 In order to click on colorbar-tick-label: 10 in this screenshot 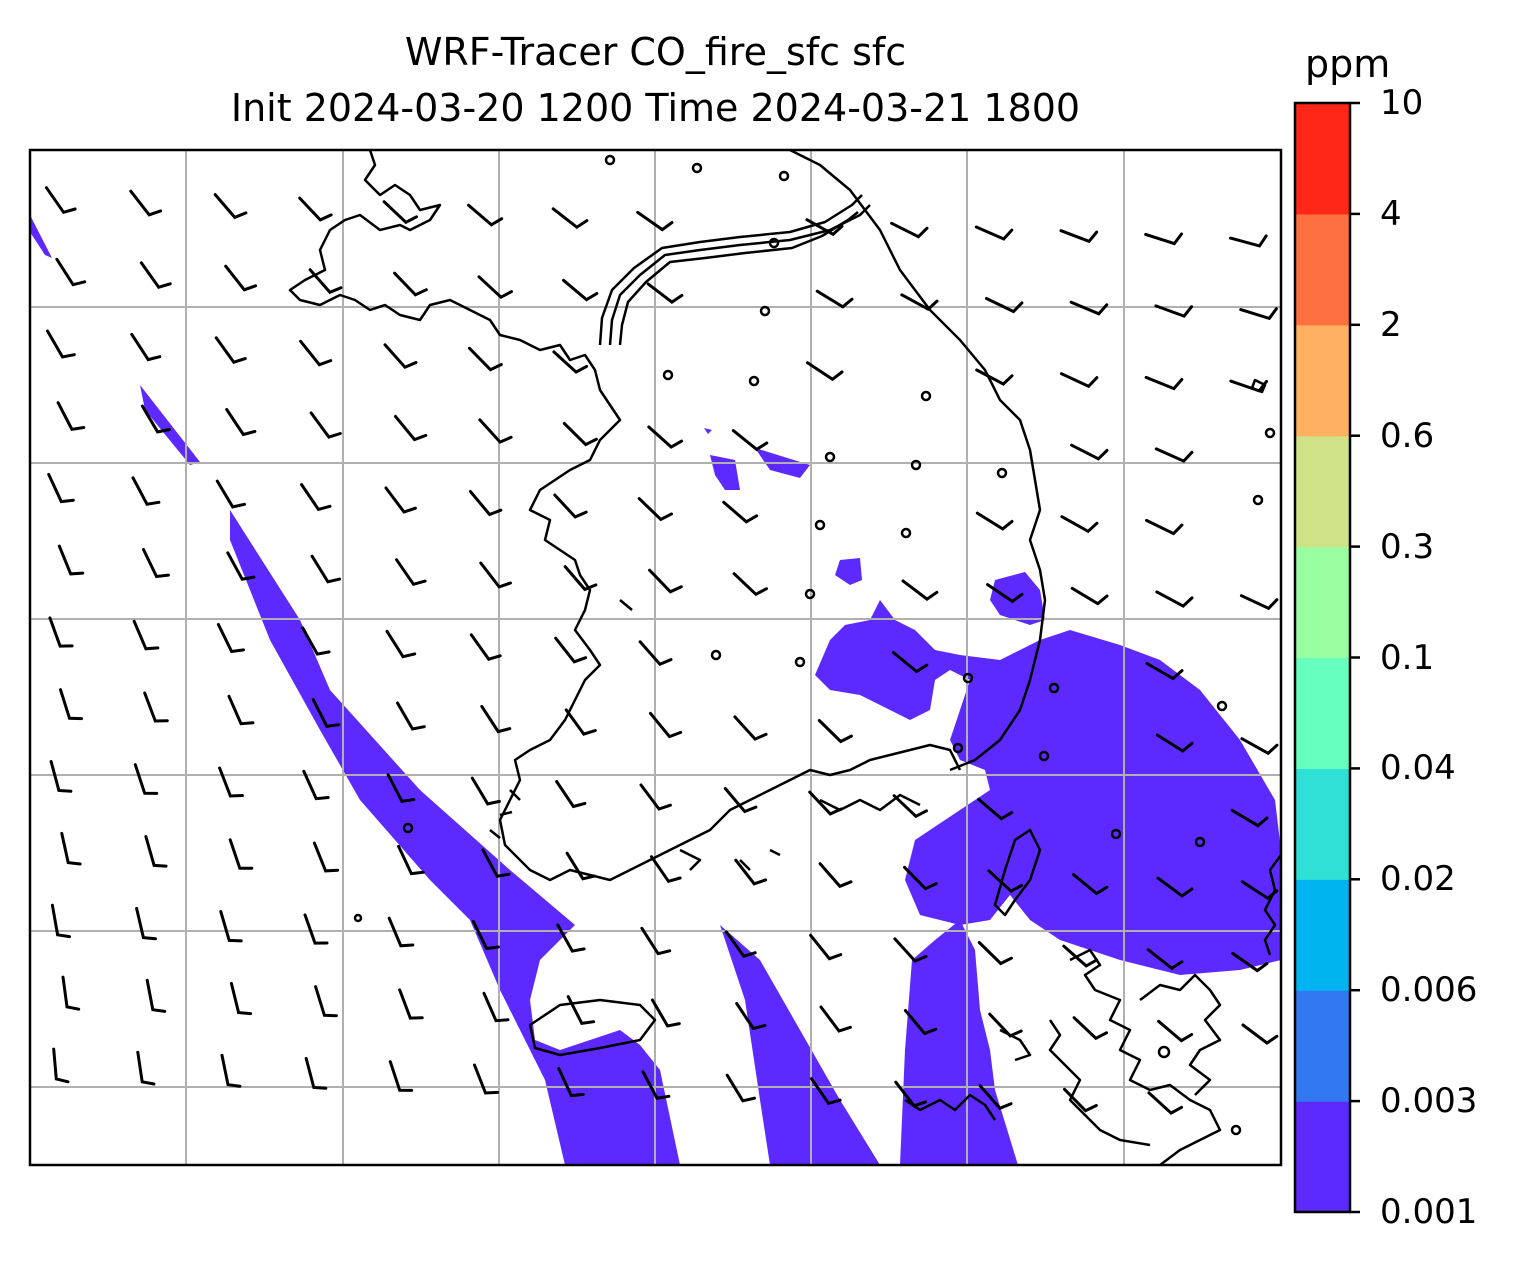, I will do `click(1402, 103)`.